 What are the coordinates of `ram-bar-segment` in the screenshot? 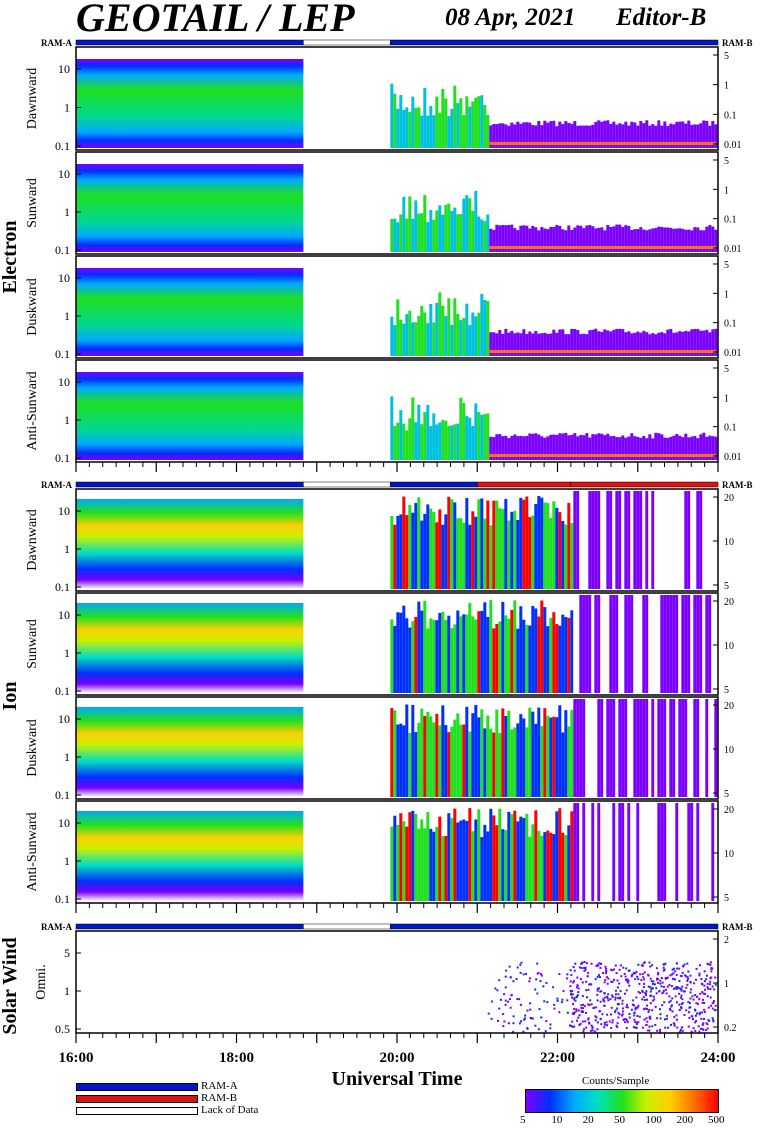 It's located at (434, 484).